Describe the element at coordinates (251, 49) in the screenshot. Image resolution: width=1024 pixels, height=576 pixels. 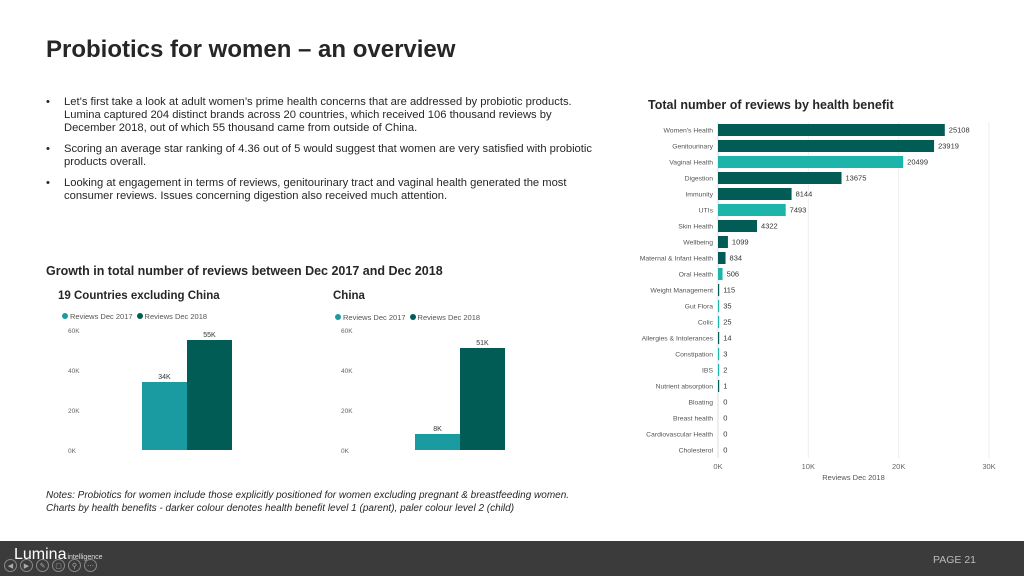
I see `page-title: Probiotics for women – an overview` at that location.